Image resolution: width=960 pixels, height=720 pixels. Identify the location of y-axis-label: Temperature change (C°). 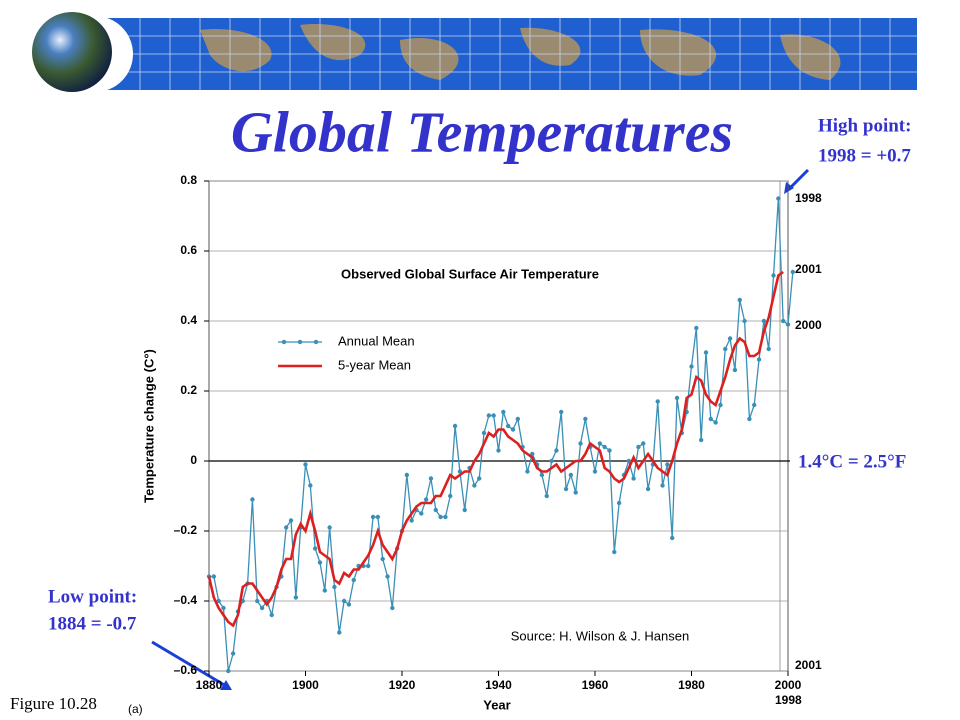
(148, 426).